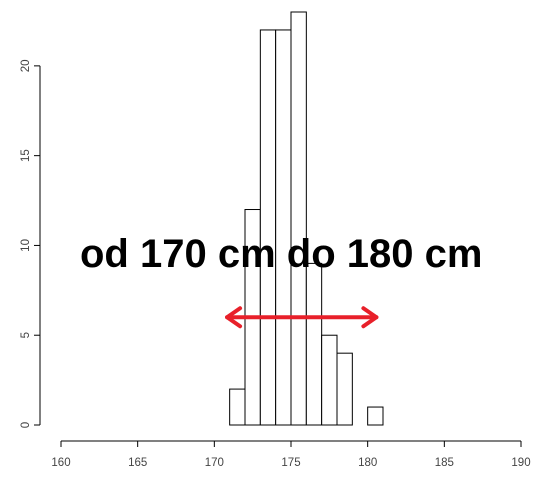 The image size is (533, 477). What do you see at coordinates (60, 463) in the screenshot?
I see `x-tick-label: 160` at bounding box center [60, 463].